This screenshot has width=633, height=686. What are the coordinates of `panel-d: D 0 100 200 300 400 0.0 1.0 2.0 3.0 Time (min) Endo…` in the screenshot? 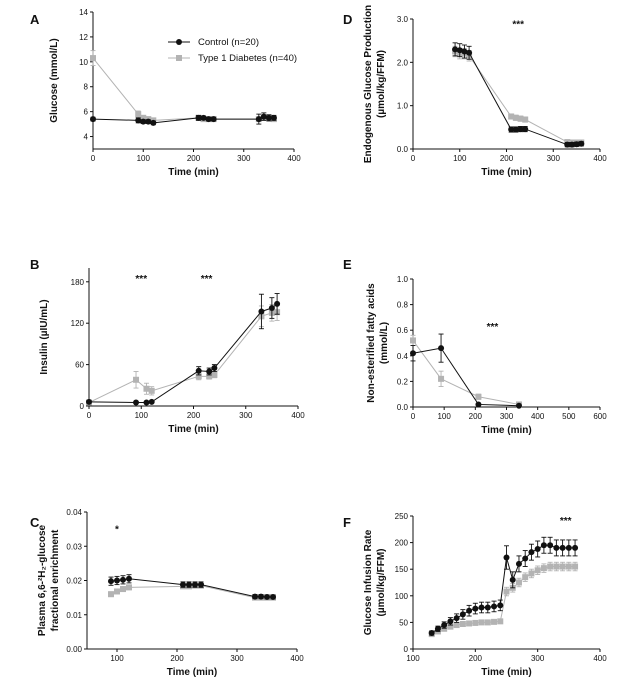 It's located at (475, 91).